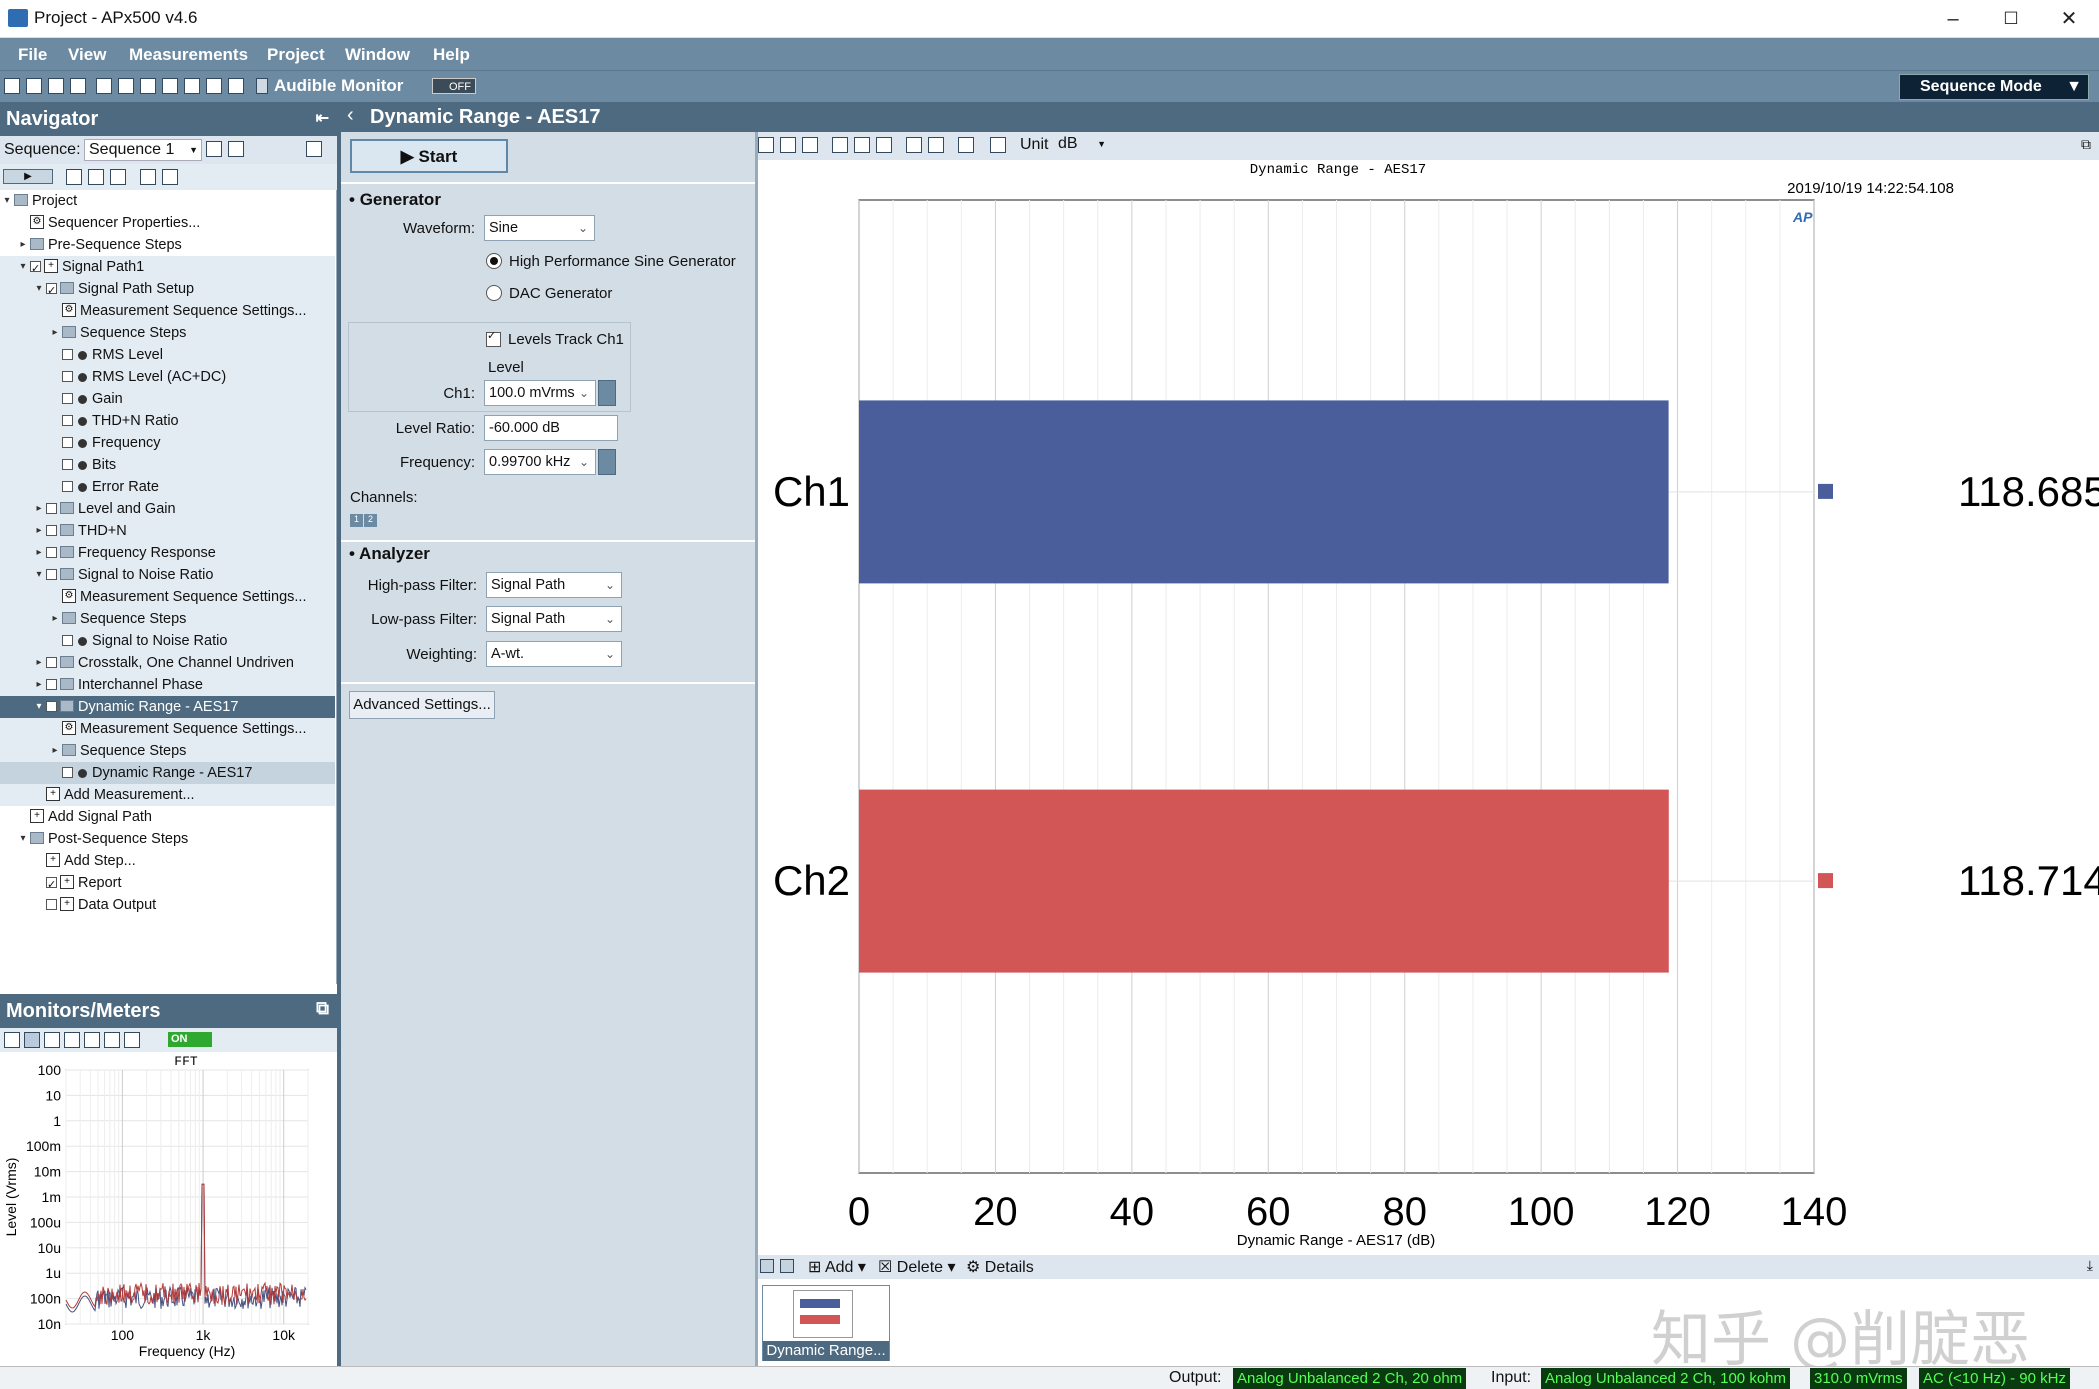 This screenshot has height=1389, width=2099. Describe the element at coordinates (167, 884) in the screenshot. I see `tree-item: + Report` at that location.